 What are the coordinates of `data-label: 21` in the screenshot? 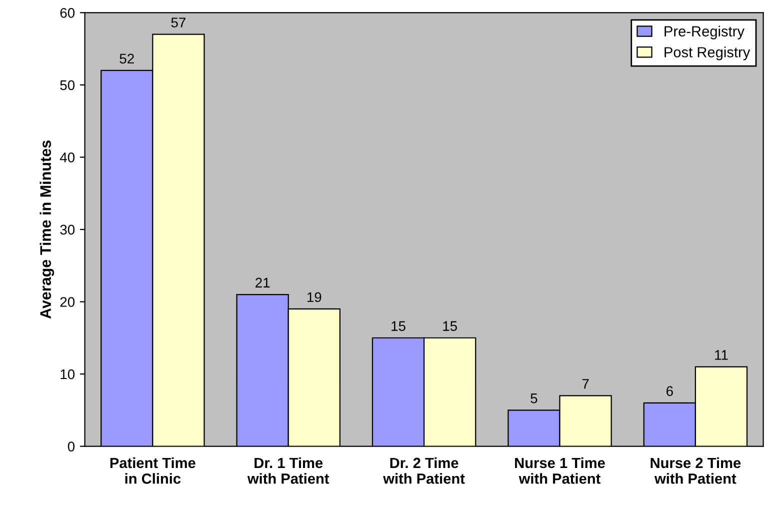 It's located at (263, 283).